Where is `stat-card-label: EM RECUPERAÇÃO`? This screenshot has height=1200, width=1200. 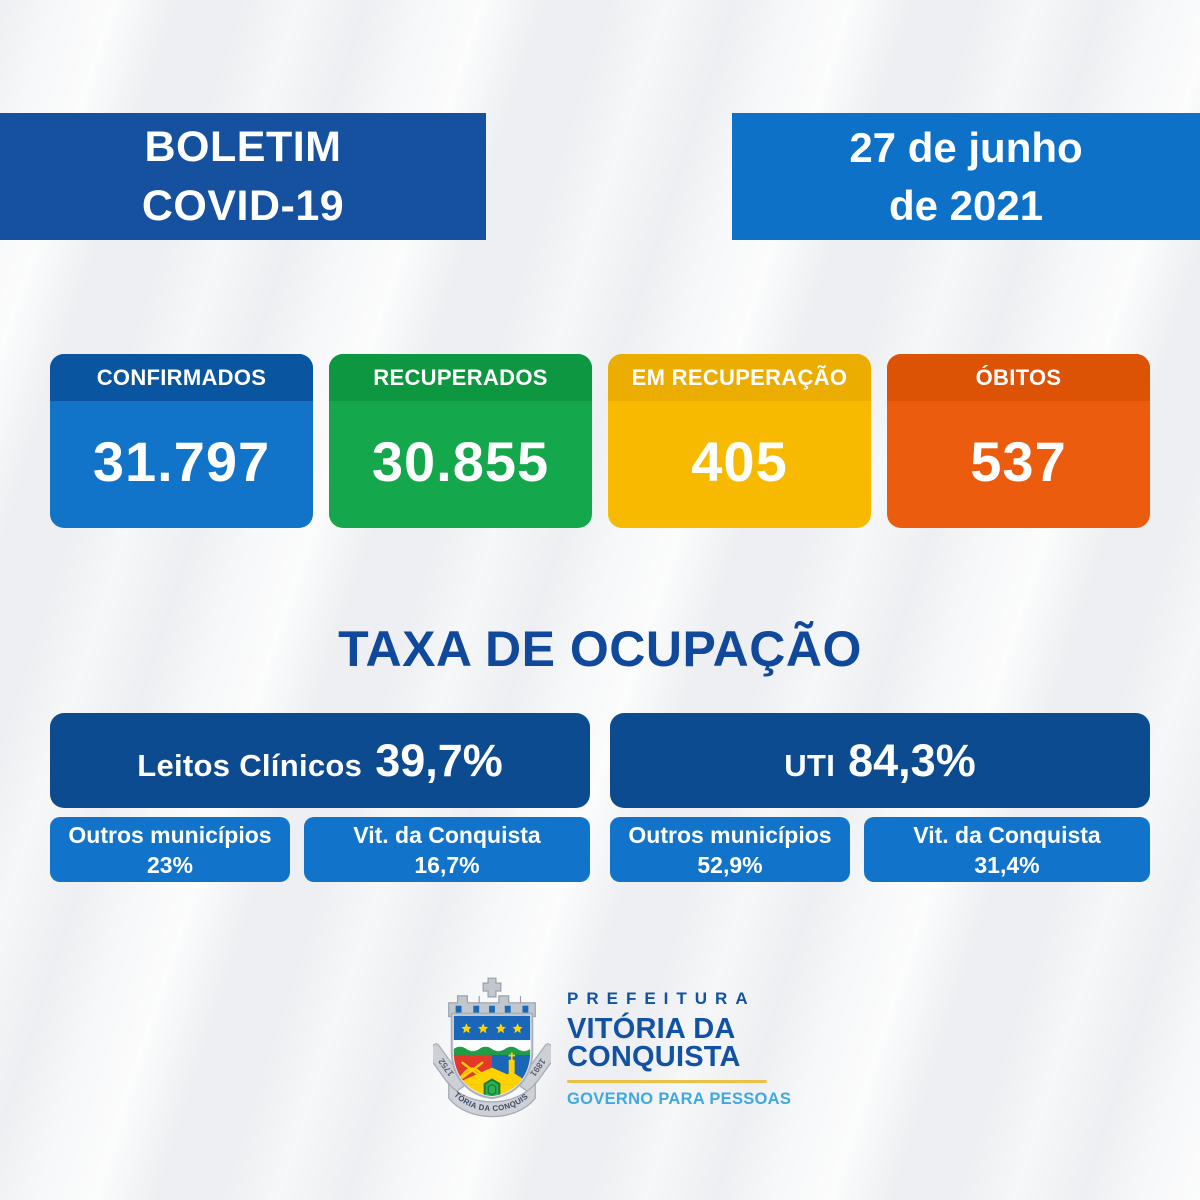
stat-card-label: EM RECUPERAÇÃO is located at coordinates (739, 377).